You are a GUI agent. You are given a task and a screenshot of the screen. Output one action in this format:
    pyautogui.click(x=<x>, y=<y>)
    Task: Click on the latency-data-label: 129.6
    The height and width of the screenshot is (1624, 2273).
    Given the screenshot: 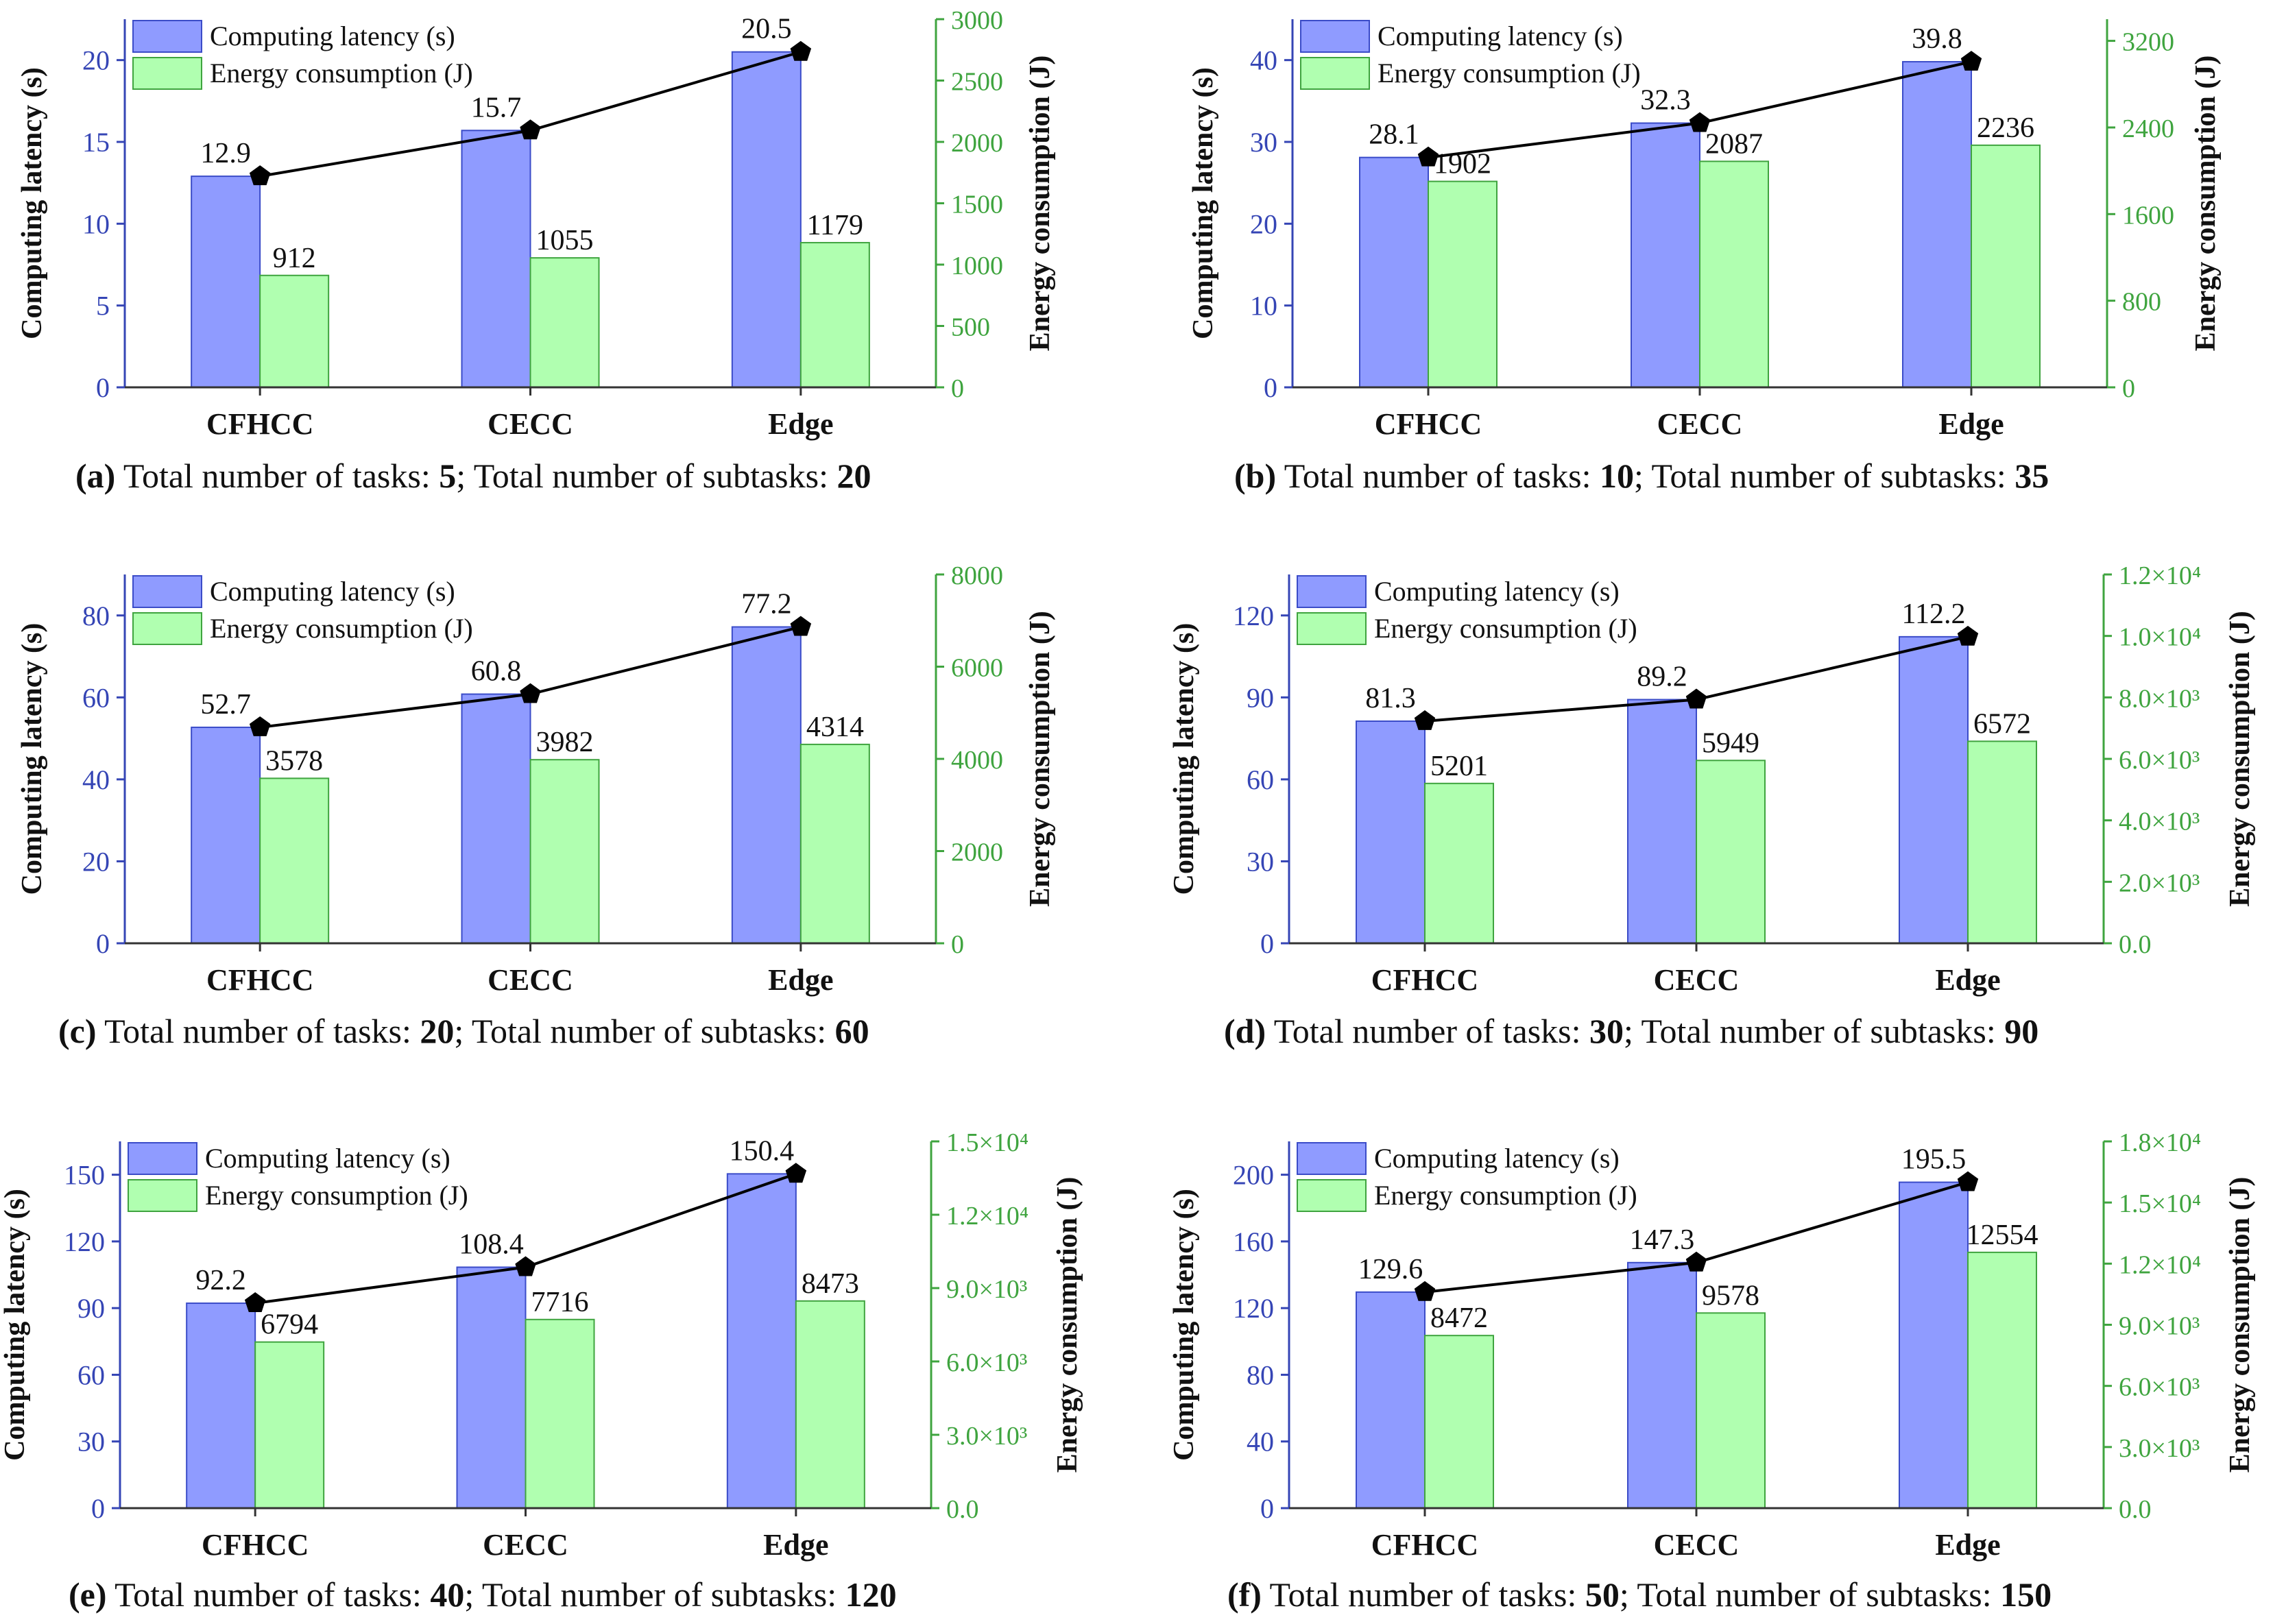 What is the action you would take?
    pyautogui.click(x=1390, y=1269)
    